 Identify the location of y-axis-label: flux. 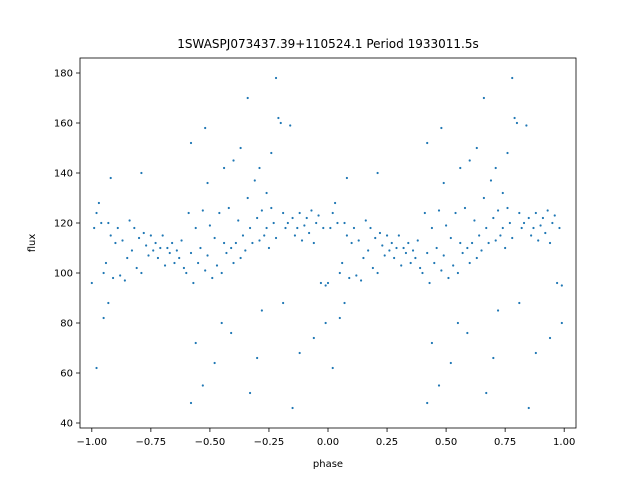
(32, 243).